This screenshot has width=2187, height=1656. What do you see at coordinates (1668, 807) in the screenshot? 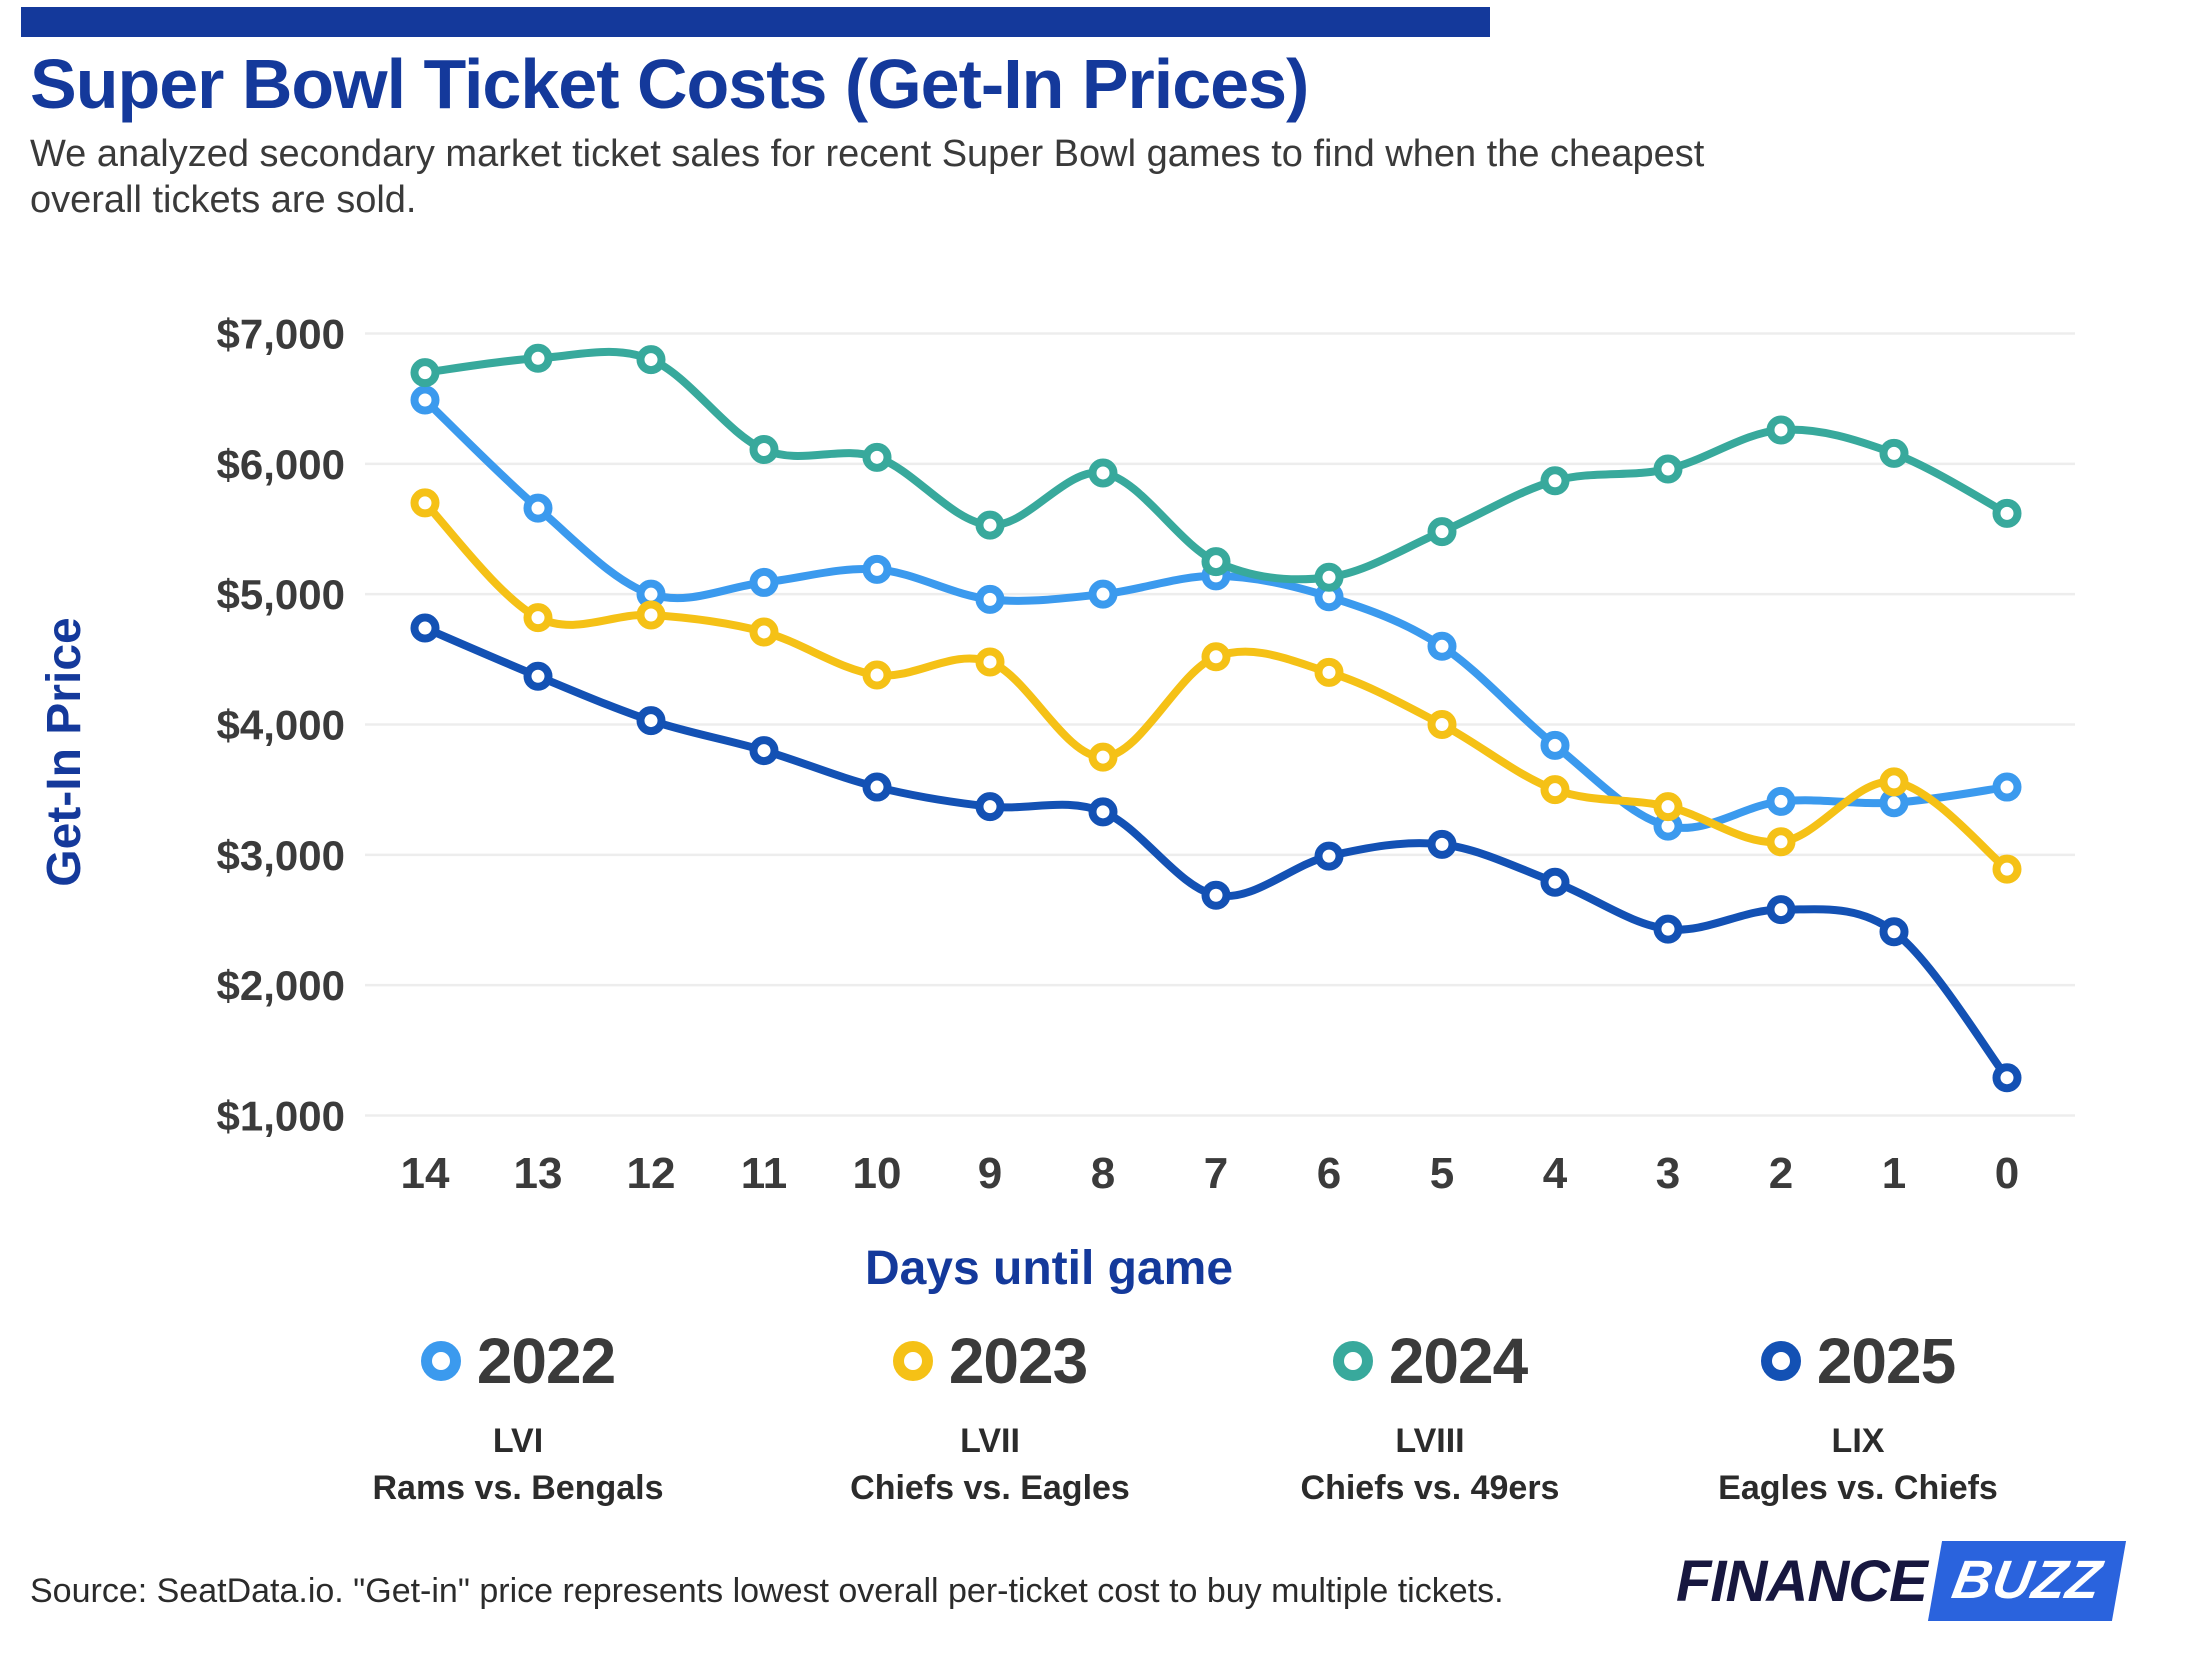
I see `point-2023-day3` at bounding box center [1668, 807].